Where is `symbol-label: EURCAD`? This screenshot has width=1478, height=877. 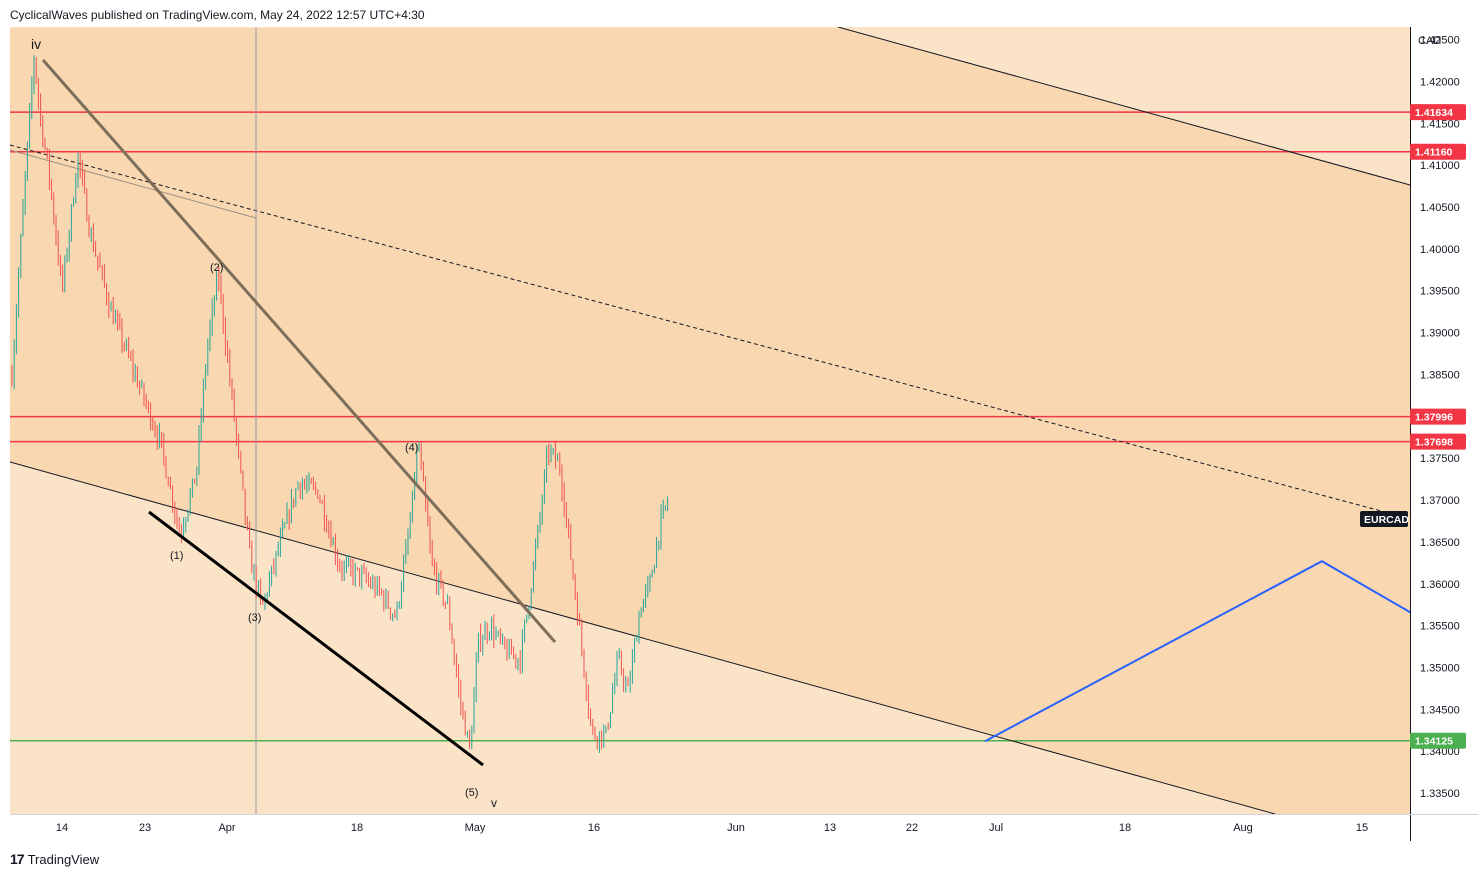
symbol-label: EURCAD is located at coordinates (1386, 520).